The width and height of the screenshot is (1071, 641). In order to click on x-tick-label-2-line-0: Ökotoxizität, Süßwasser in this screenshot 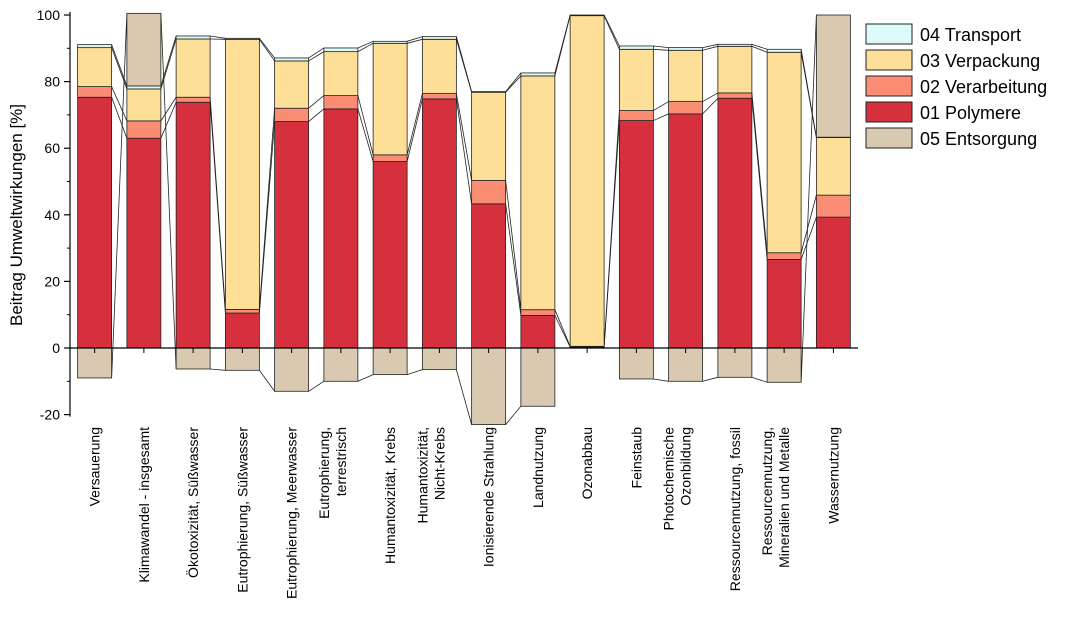, I will do `click(192, 502)`.